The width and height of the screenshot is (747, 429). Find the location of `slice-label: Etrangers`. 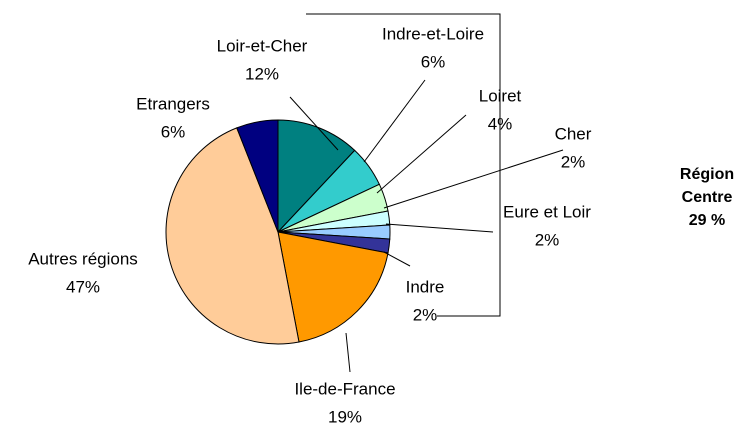

slice-label: Etrangers is located at coordinates (173, 103).